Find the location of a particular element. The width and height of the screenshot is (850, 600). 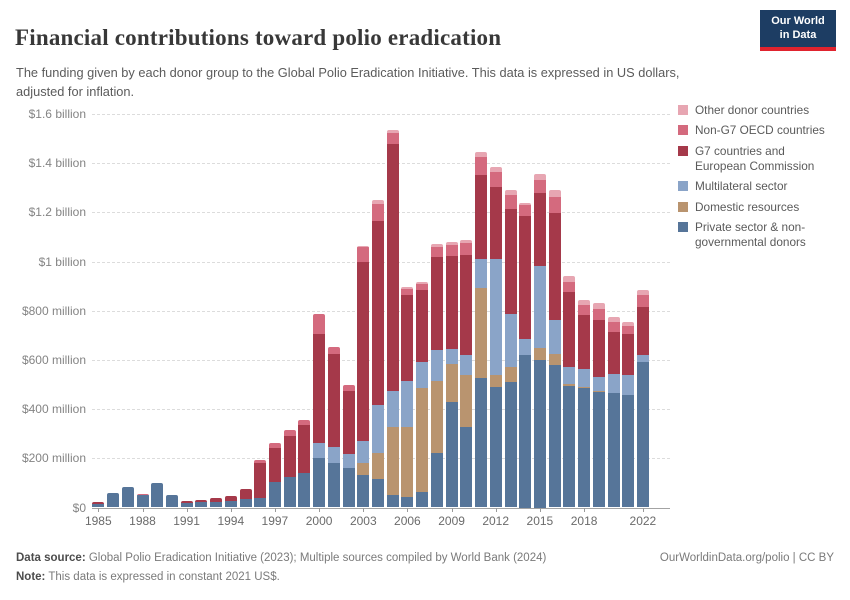

y-axis-label: $1.4 billion is located at coordinates (57, 163).